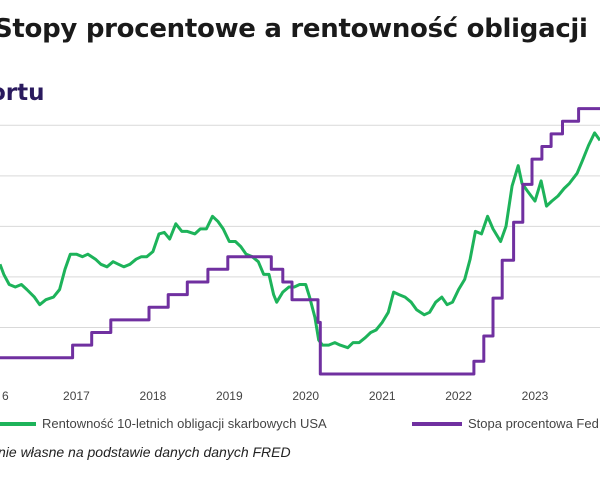 The width and height of the screenshot is (600, 480). Describe the element at coordinates (22, 93) in the screenshot. I see `brand-logo: ortu` at that location.